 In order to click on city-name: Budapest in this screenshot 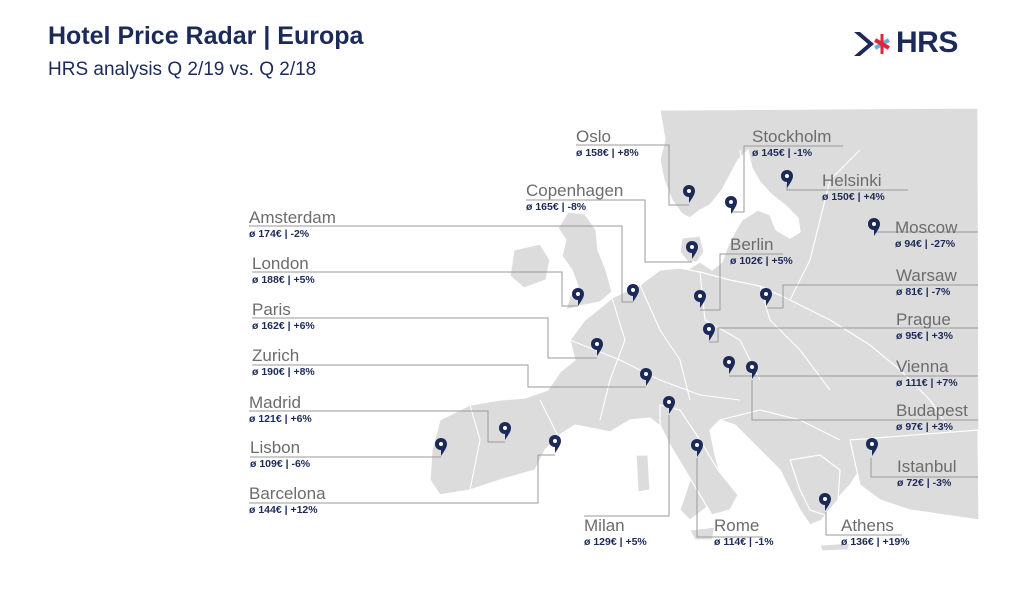, I will do `click(932, 410)`.